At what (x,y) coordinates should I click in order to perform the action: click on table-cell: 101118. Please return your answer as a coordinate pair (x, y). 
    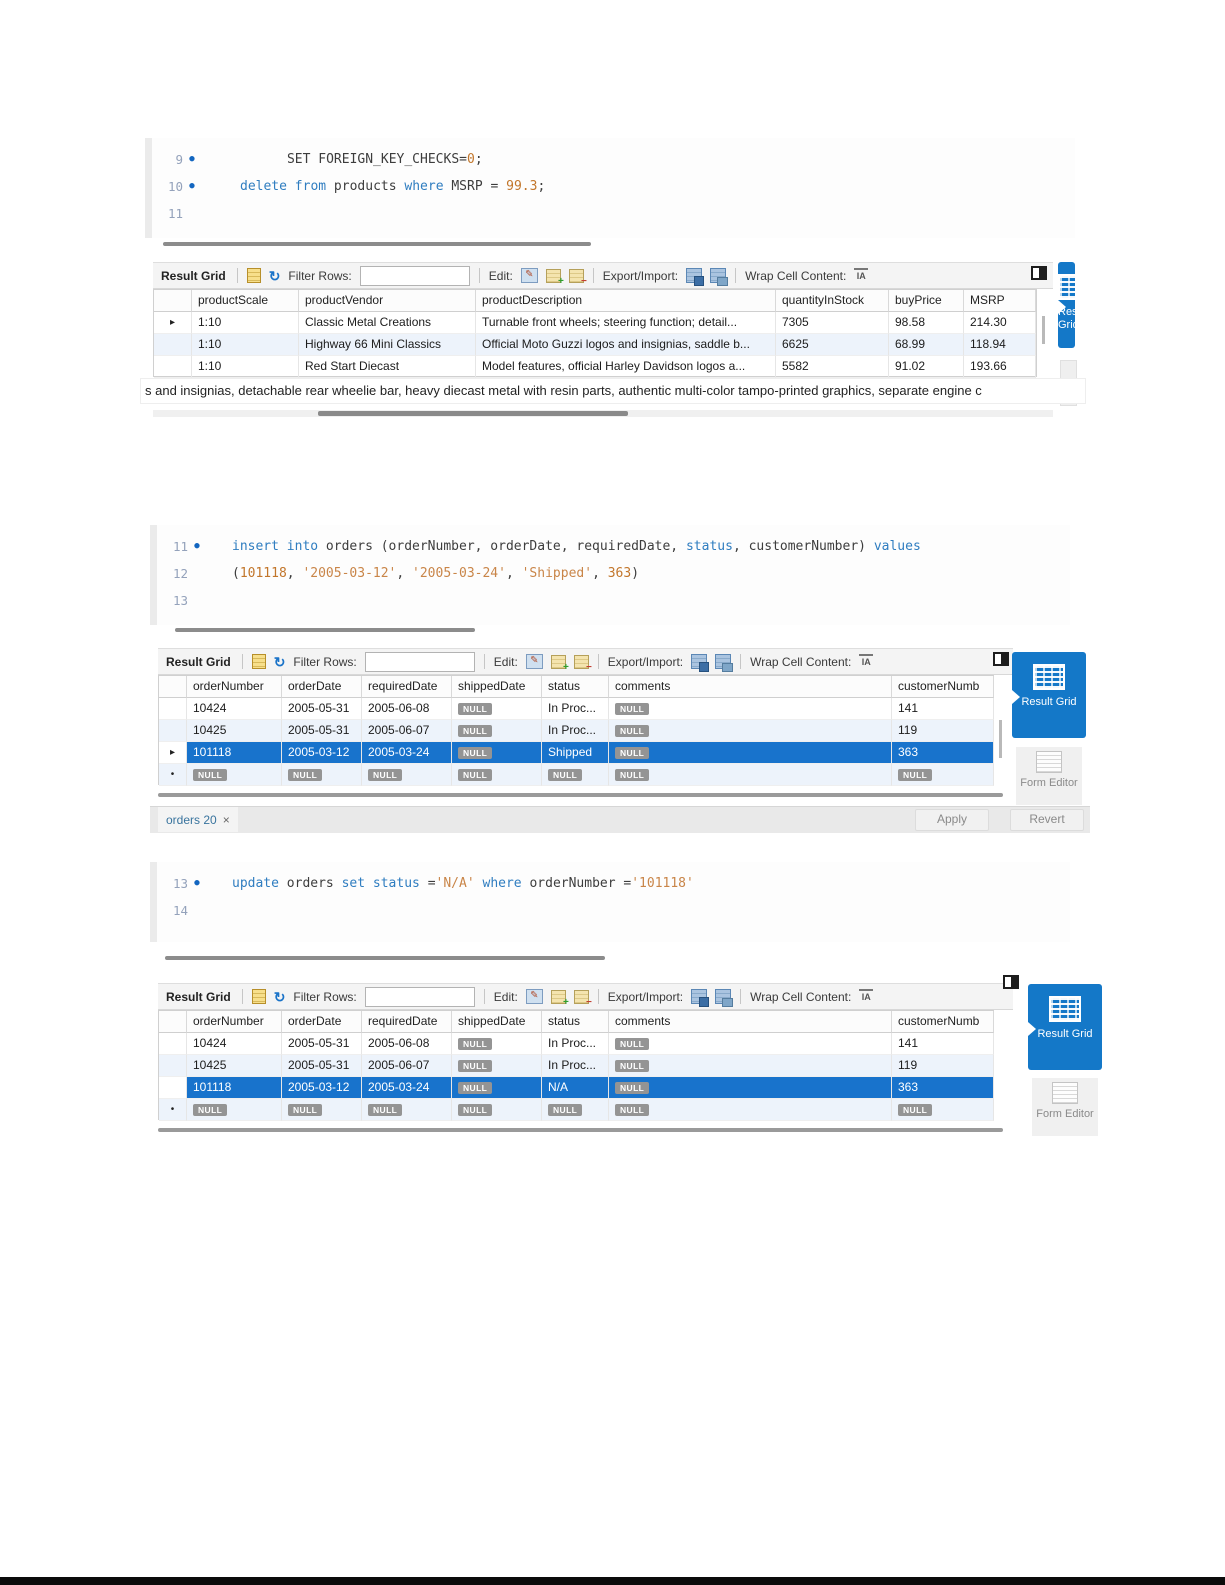
    Looking at the image, I should click on (234, 753).